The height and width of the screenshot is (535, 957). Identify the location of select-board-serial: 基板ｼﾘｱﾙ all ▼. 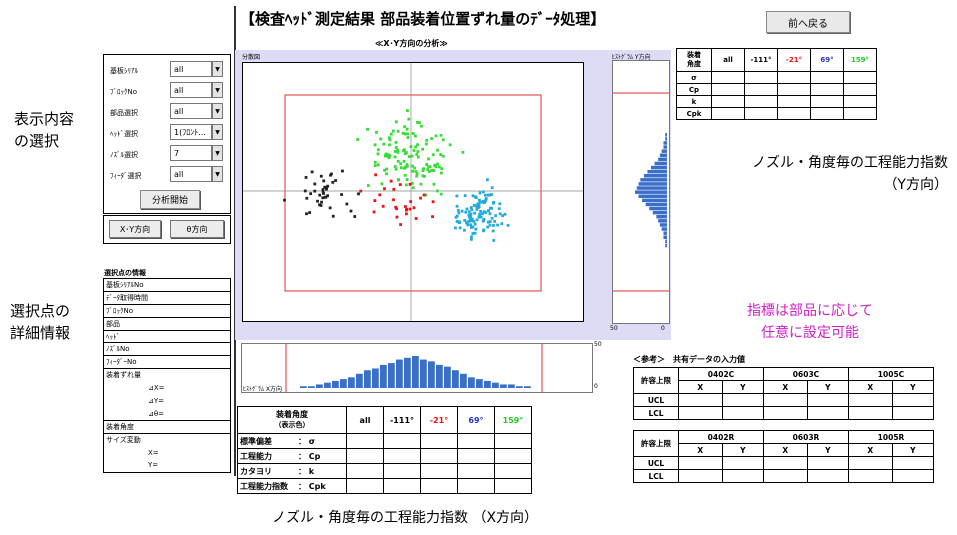
(167, 70).